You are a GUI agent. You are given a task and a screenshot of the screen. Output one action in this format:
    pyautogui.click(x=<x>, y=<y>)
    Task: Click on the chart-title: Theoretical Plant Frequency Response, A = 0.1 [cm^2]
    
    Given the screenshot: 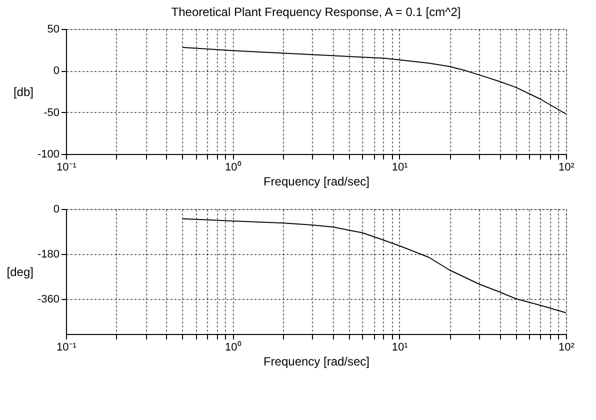 What is the action you would take?
    pyautogui.click(x=316, y=12)
    